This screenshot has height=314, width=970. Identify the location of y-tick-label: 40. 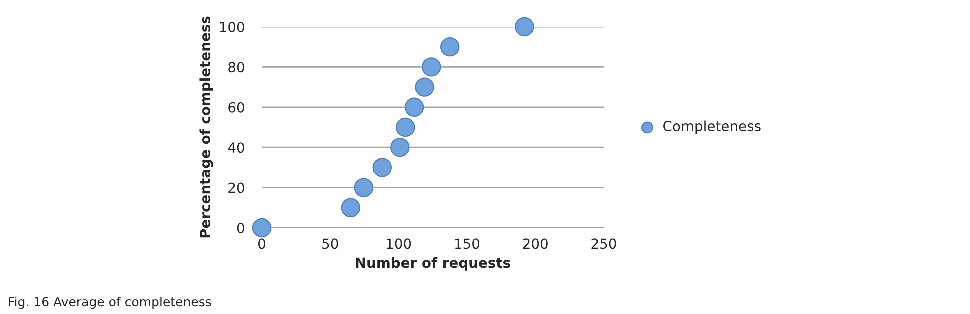
(236, 148).